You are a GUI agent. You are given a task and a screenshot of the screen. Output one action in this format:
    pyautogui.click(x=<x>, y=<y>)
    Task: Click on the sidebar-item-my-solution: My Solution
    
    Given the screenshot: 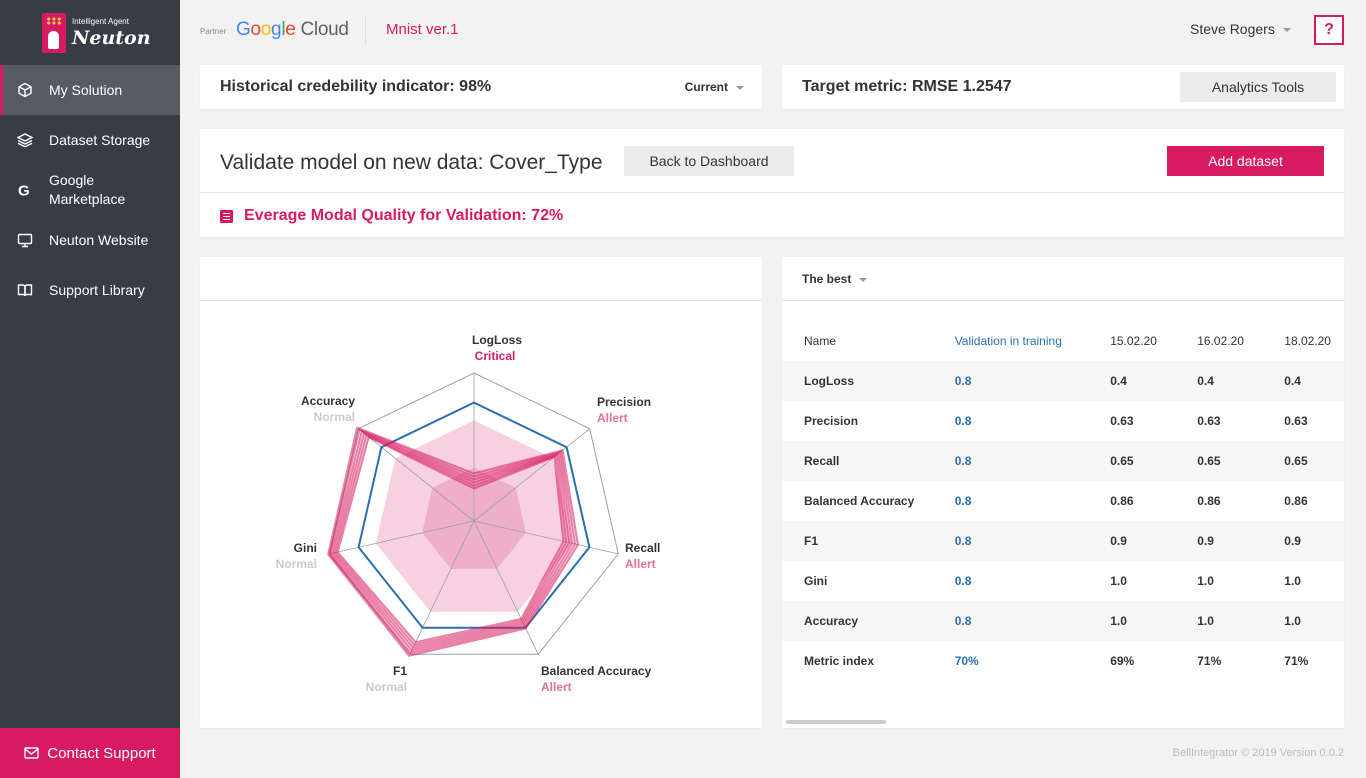 What is the action you would take?
    pyautogui.click(x=90, y=90)
    